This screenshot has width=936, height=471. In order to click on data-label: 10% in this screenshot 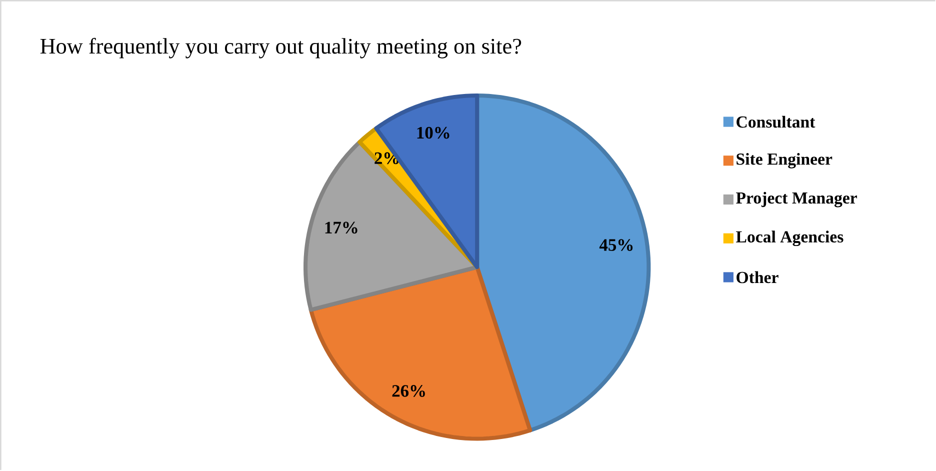, I will do `click(433, 133)`.